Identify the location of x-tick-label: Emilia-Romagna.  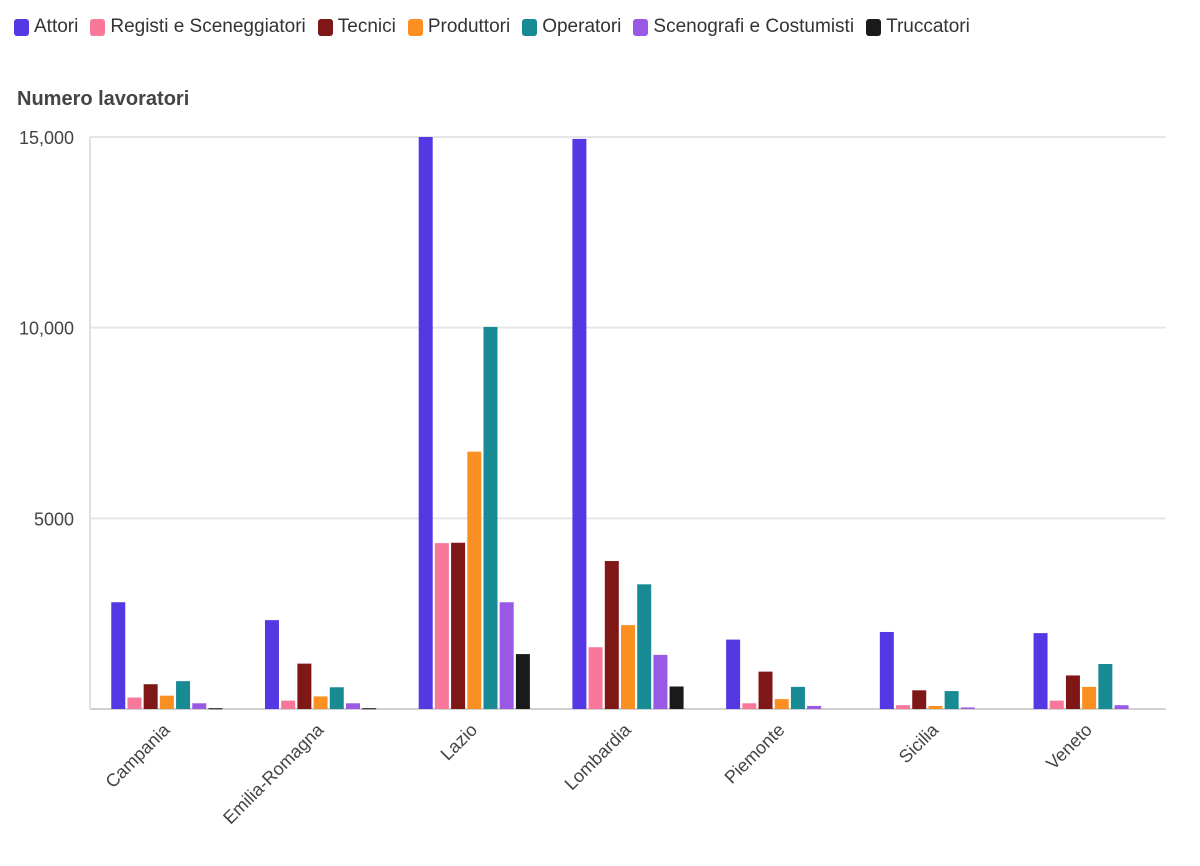
(273, 773).